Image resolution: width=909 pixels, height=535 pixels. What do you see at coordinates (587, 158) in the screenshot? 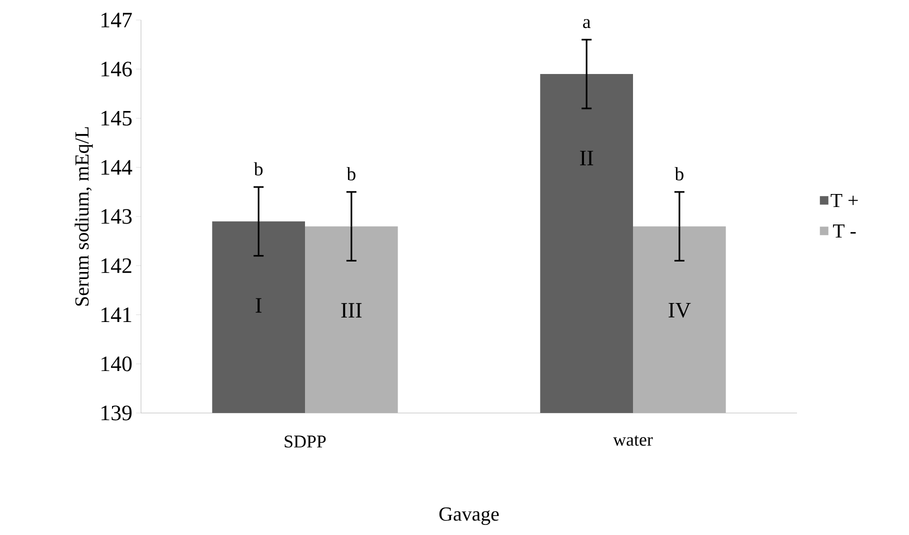
I see `annotation: II` at bounding box center [587, 158].